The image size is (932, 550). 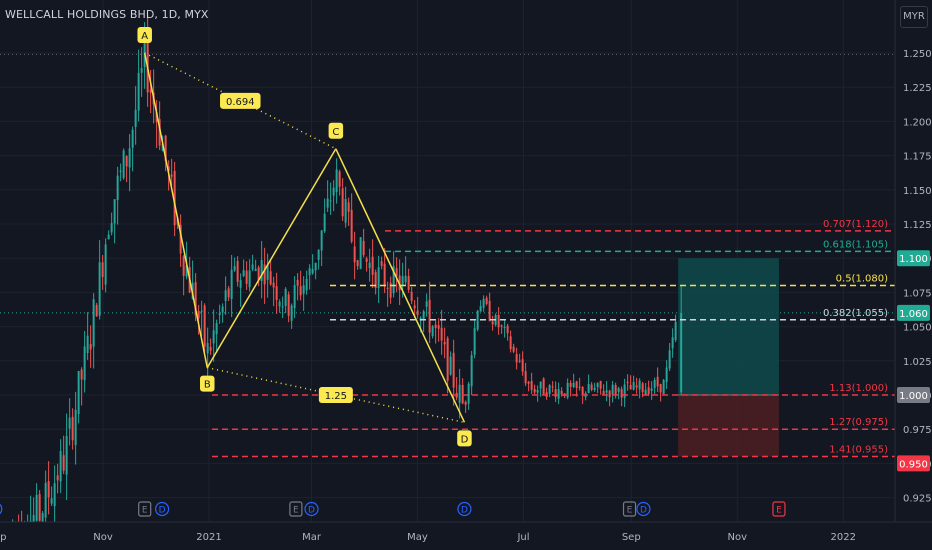 I want to click on pattern-leg, so click(x=175, y=210).